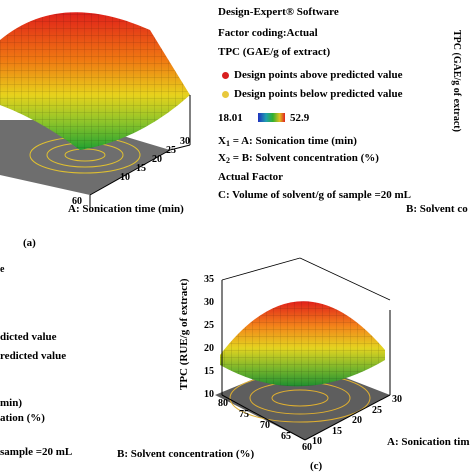 This screenshot has width=474, height=474. I want to click on panel-c-atick-20: 20, so click(357, 420).